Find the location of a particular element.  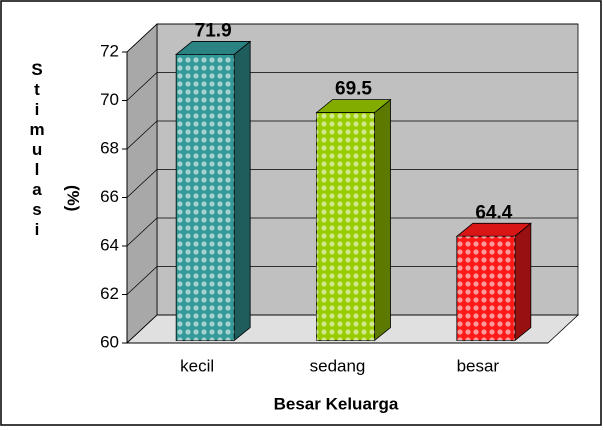

y-tick-label: 70 is located at coordinates (109, 99).